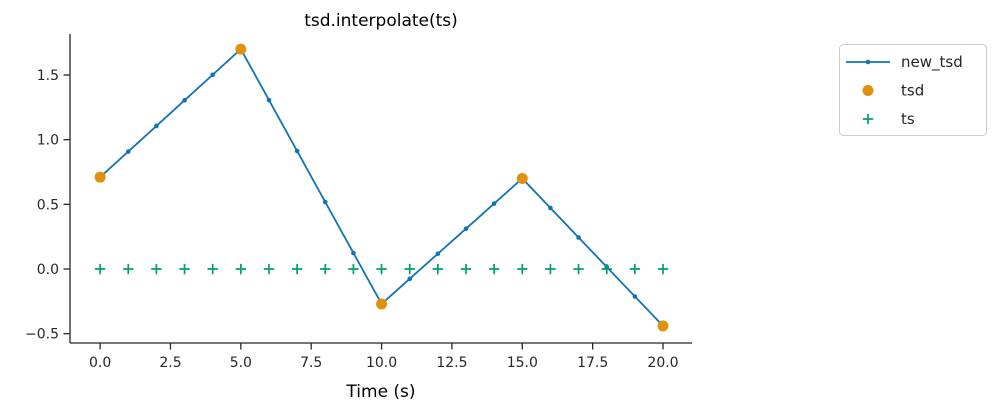 Image resolution: width=1001 pixels, height=410 pixels. Describe the element at coordinates (311, 363) in the screenshot. I see `x-tick-label: 7.5` at that location.